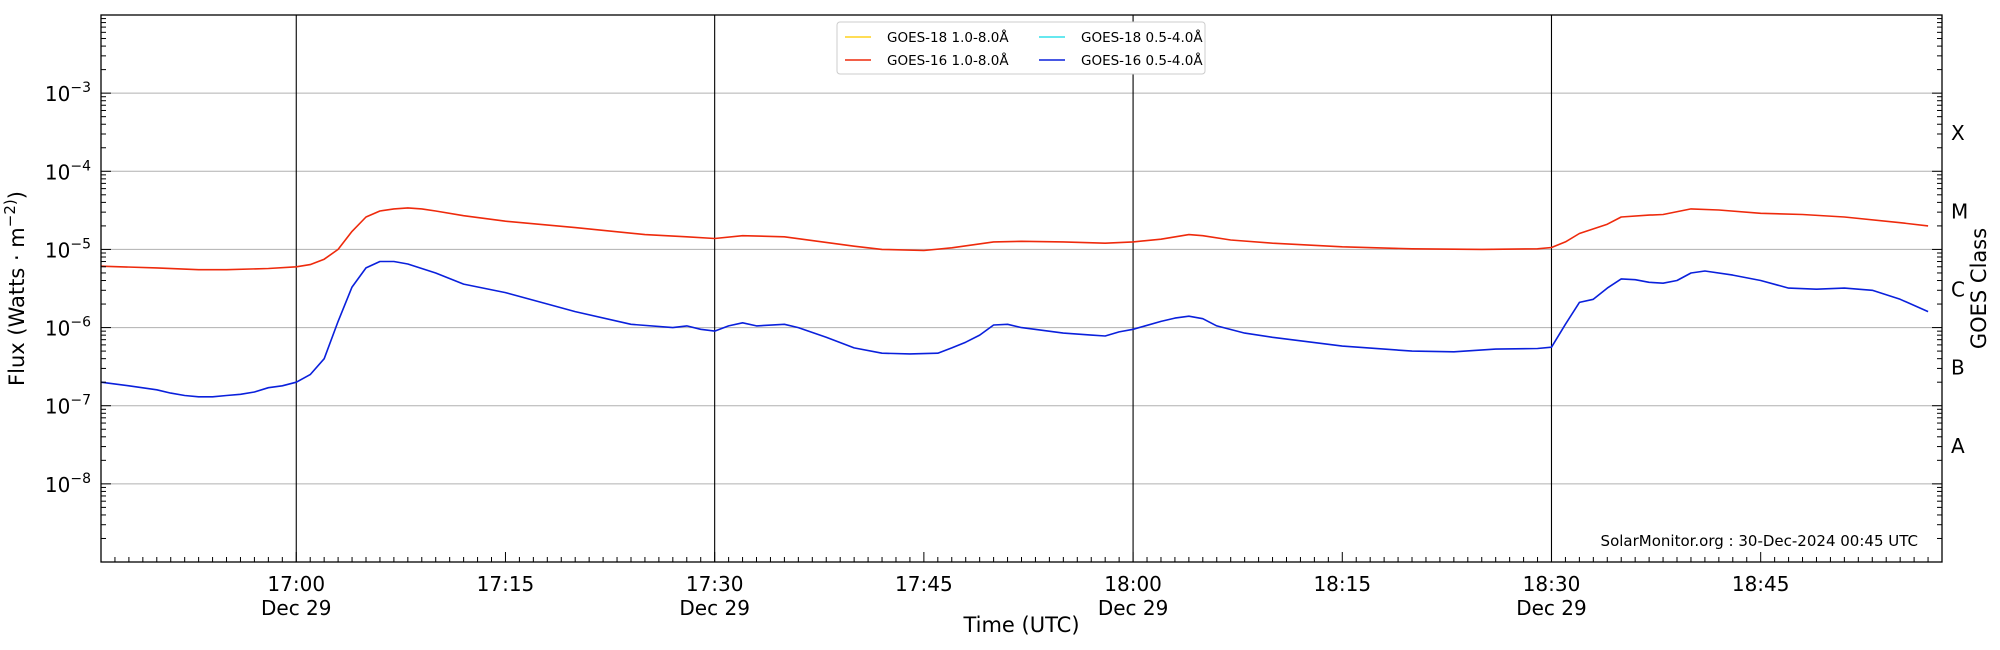 The width and height of the screenshot is (2000, 650). Describe the element at coordinates (1958, 368) in the screenshot. I see `goes-class-label: B` at that location.